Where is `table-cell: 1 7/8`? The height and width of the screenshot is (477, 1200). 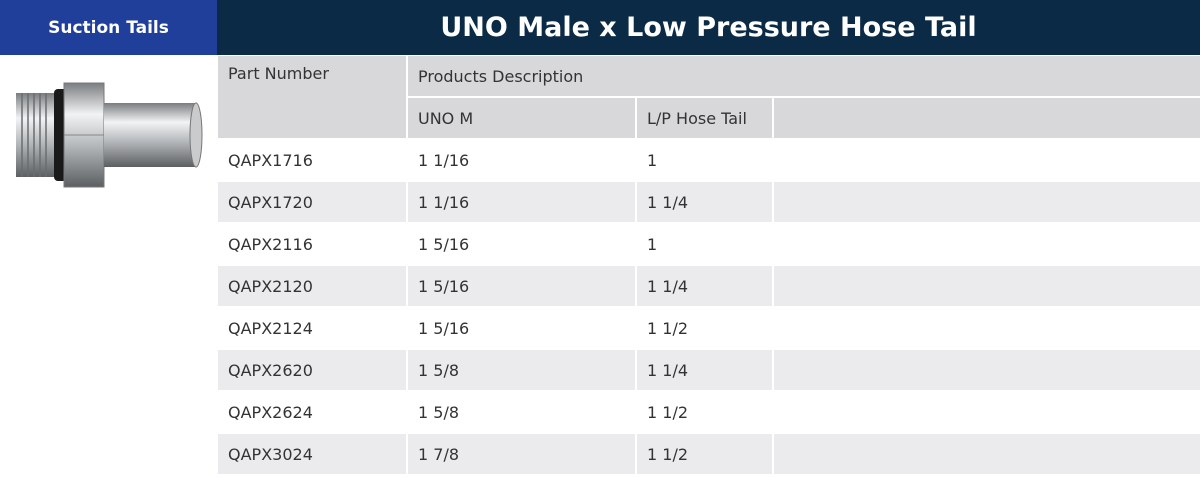
table-cell: 1 7/8 is located at coordinates (521, 454).